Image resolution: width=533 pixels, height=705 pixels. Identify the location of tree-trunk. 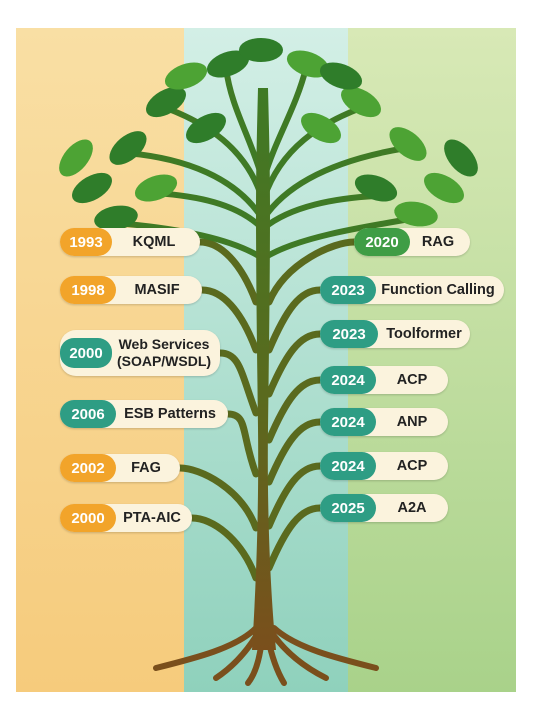
(264, 369).